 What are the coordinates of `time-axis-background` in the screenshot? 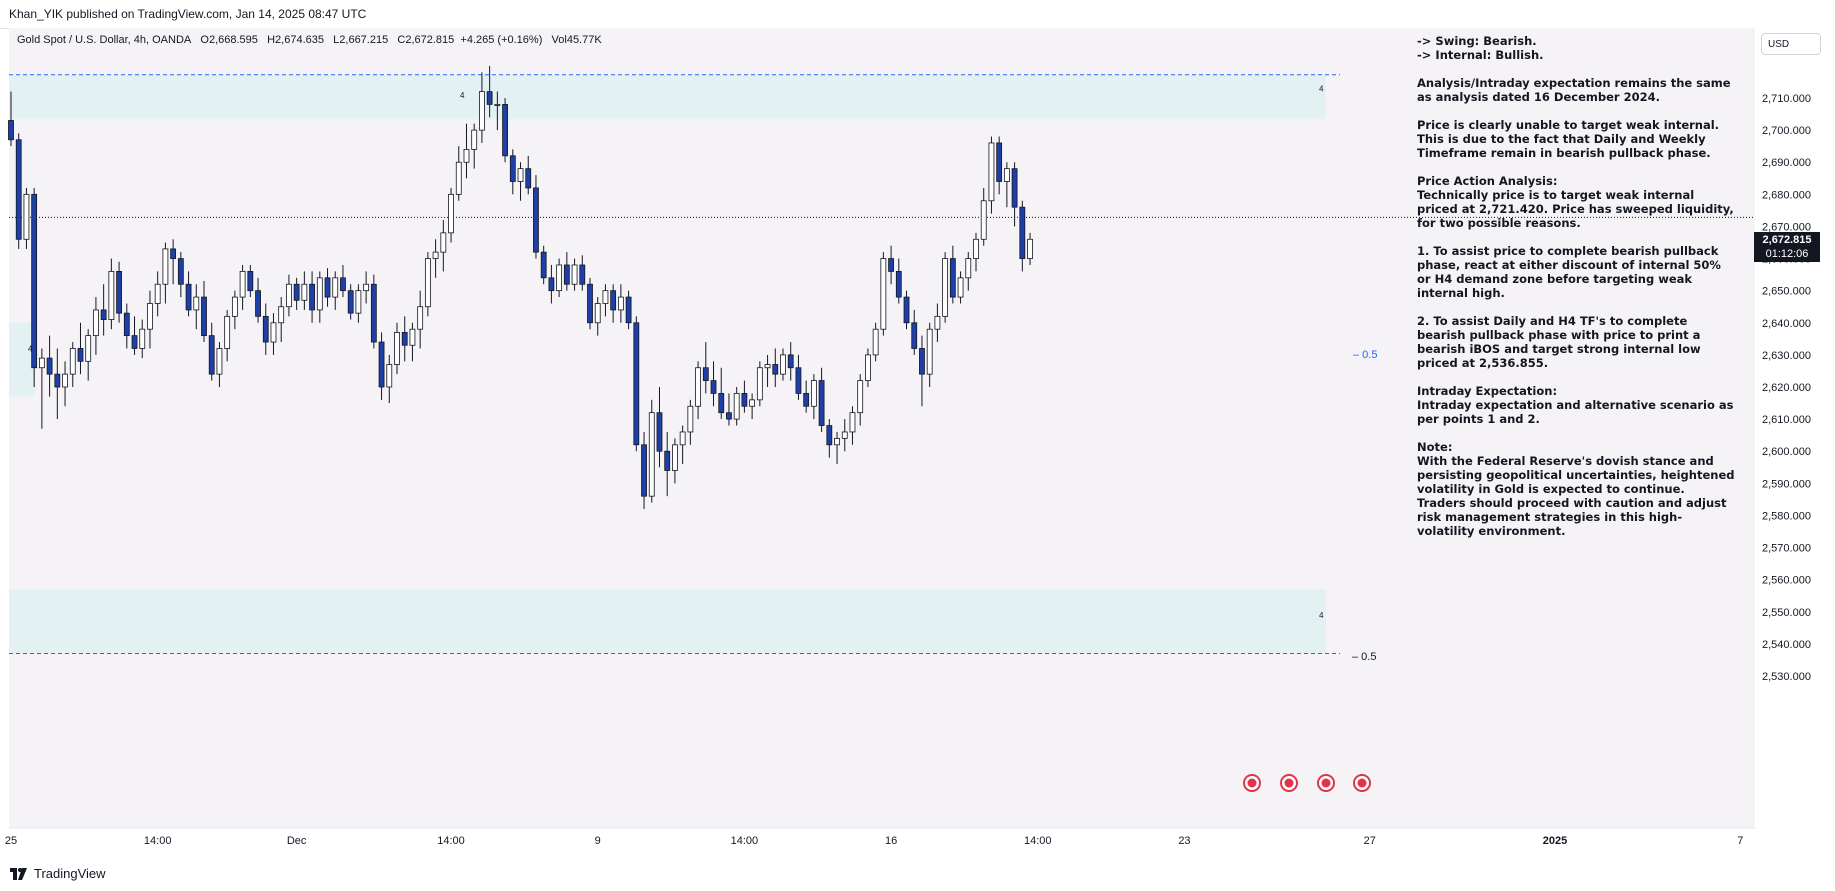 It's located at (917, 842).